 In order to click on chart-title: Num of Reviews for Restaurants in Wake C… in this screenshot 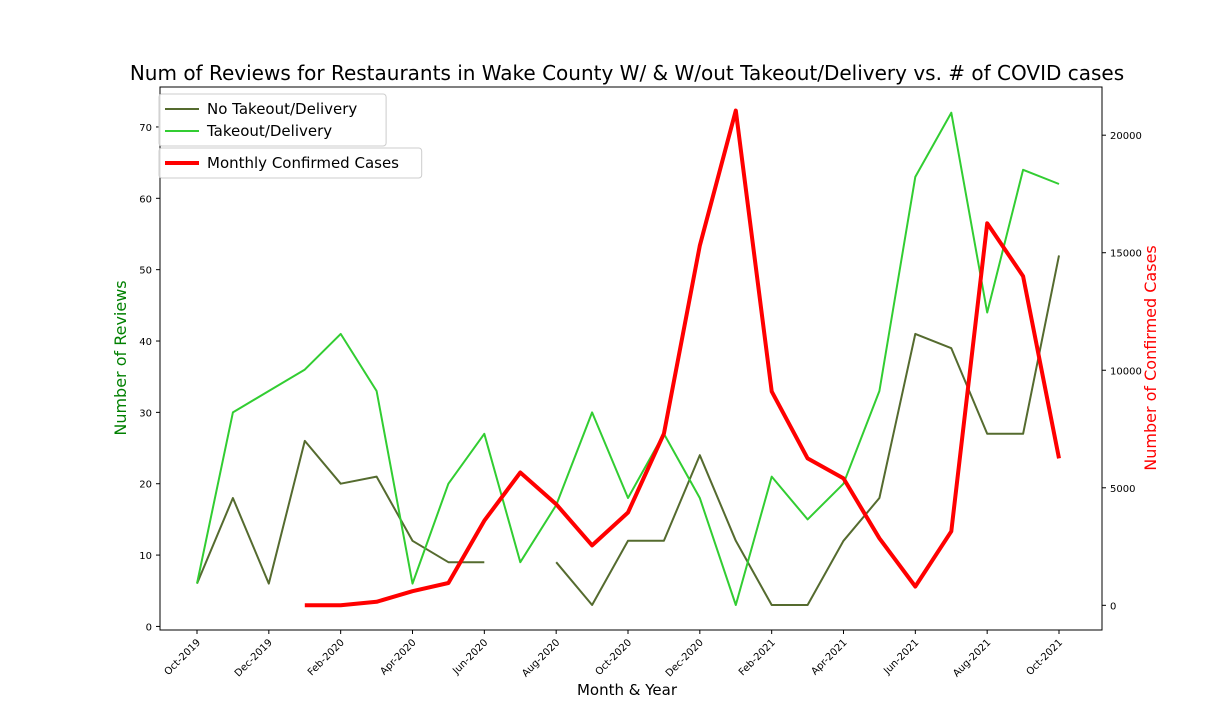, I will do `click(627, 73)`.